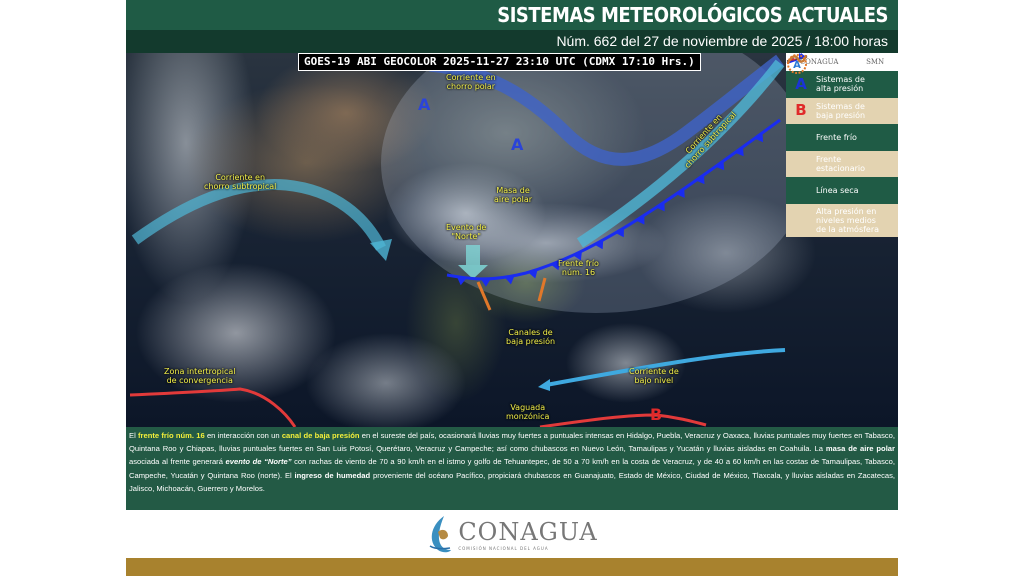 The height and width of the screenshot is (576, 1024). What do you see at coordinates (466, 232) in the screenshot?
I see `label-norte-event: Evento de "Norte"` at bounding box center [466, 232].